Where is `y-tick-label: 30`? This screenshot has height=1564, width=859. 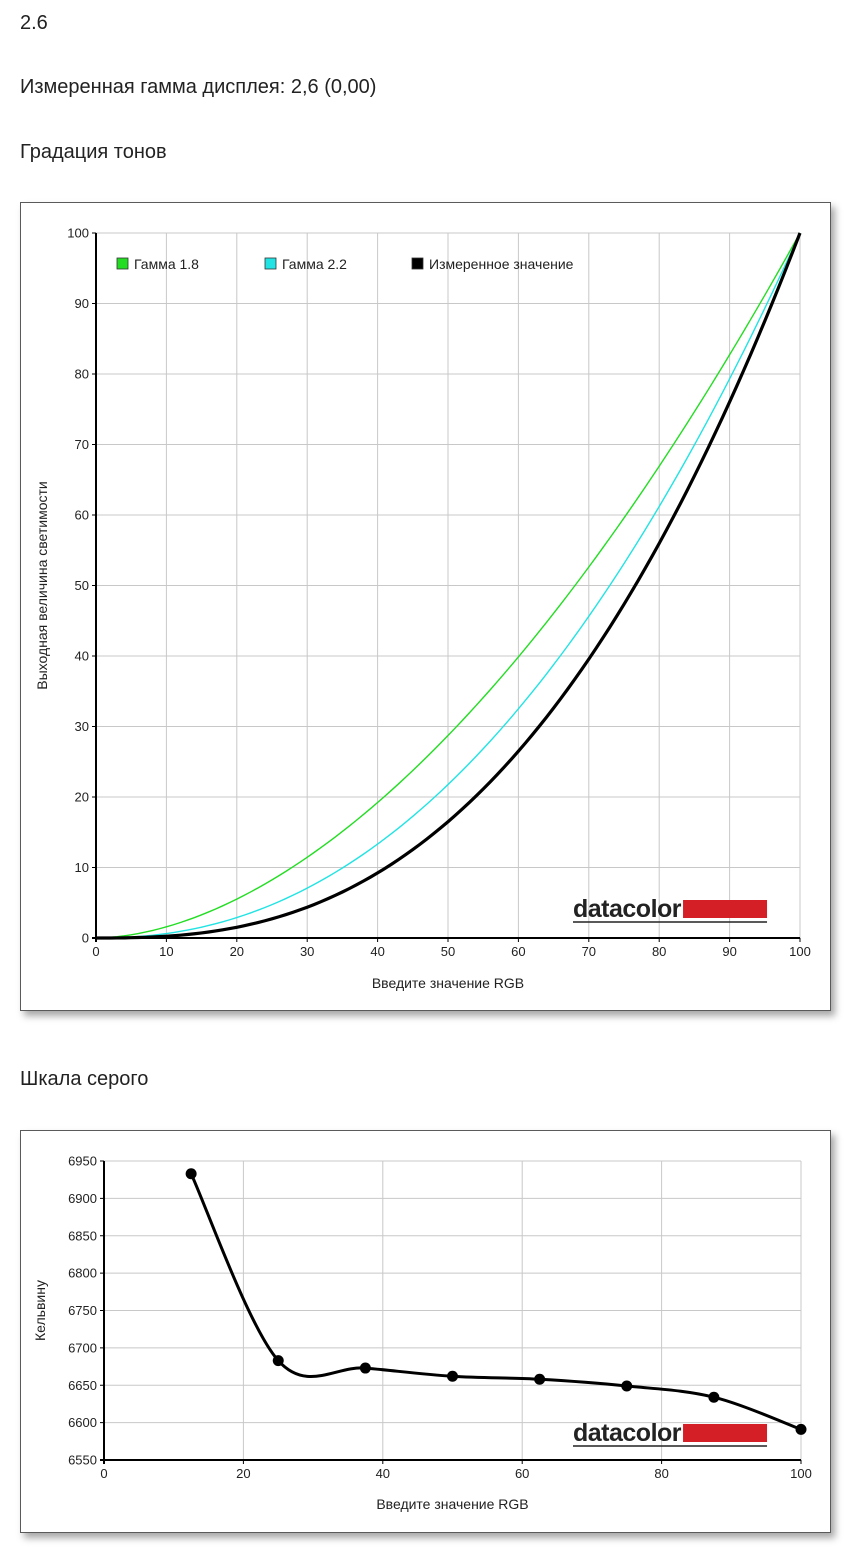 y-tick-label: 30 is located at coordinates (82, 726).